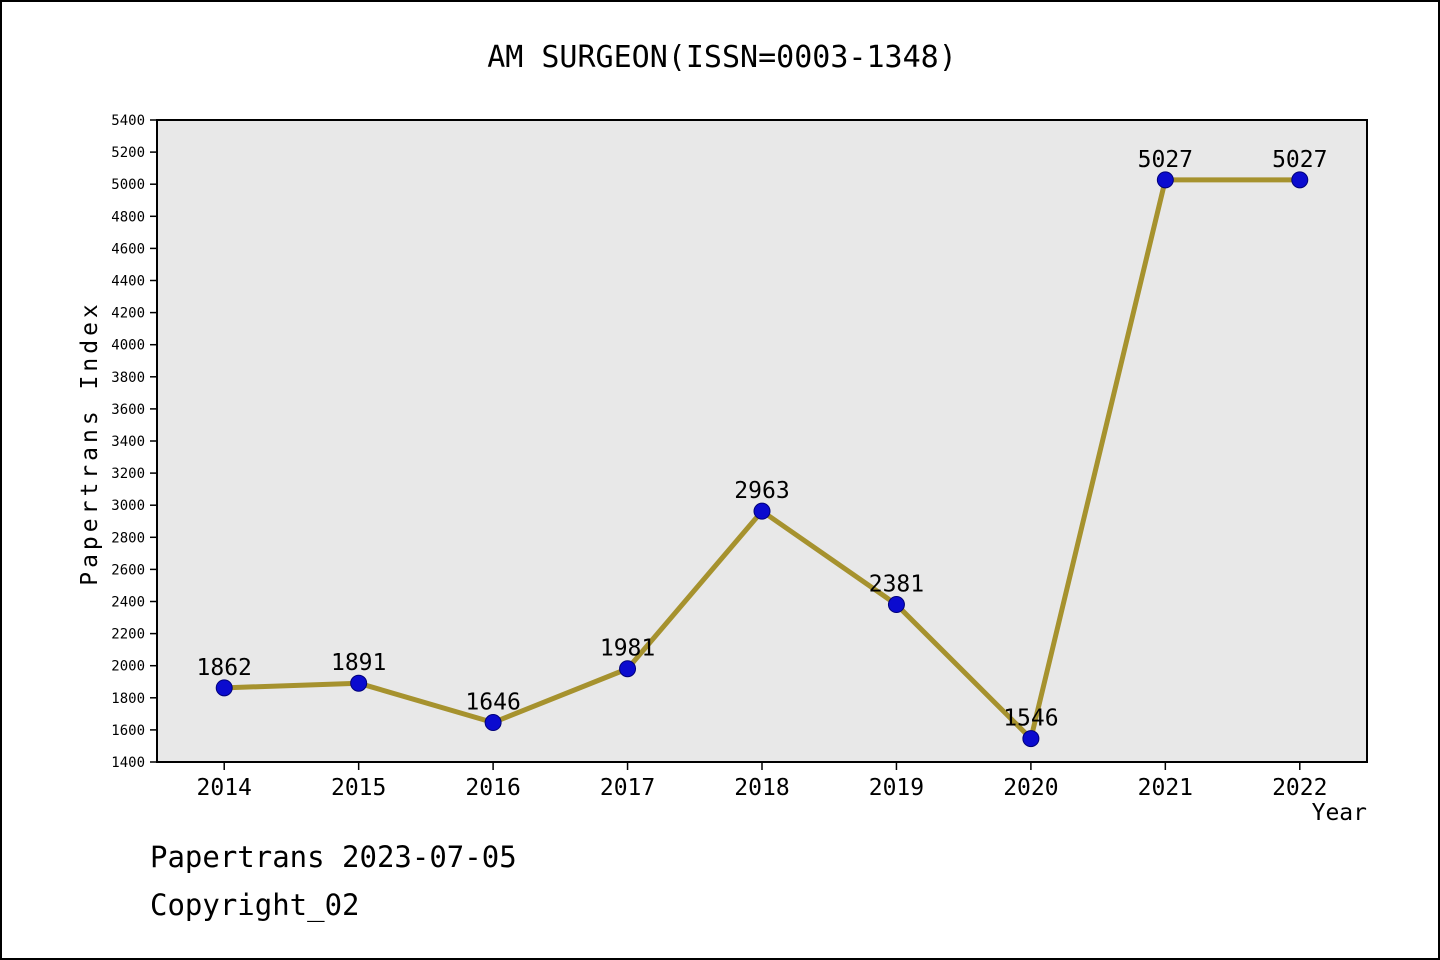 The height and width of the screenshot is (960, 1440). What do you see at coordinates (1339, 813) in the screenshot?
I see `x-axis-label: Year` at bounding box center [1339, 813].